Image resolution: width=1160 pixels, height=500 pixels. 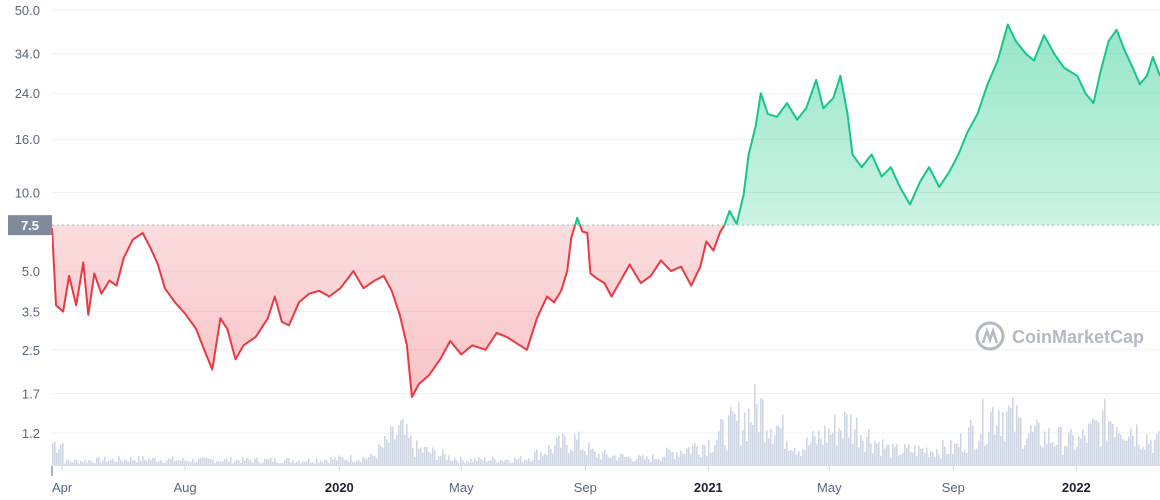 I want to click on x-tick-label: 2021, so click(x=708, y=487).